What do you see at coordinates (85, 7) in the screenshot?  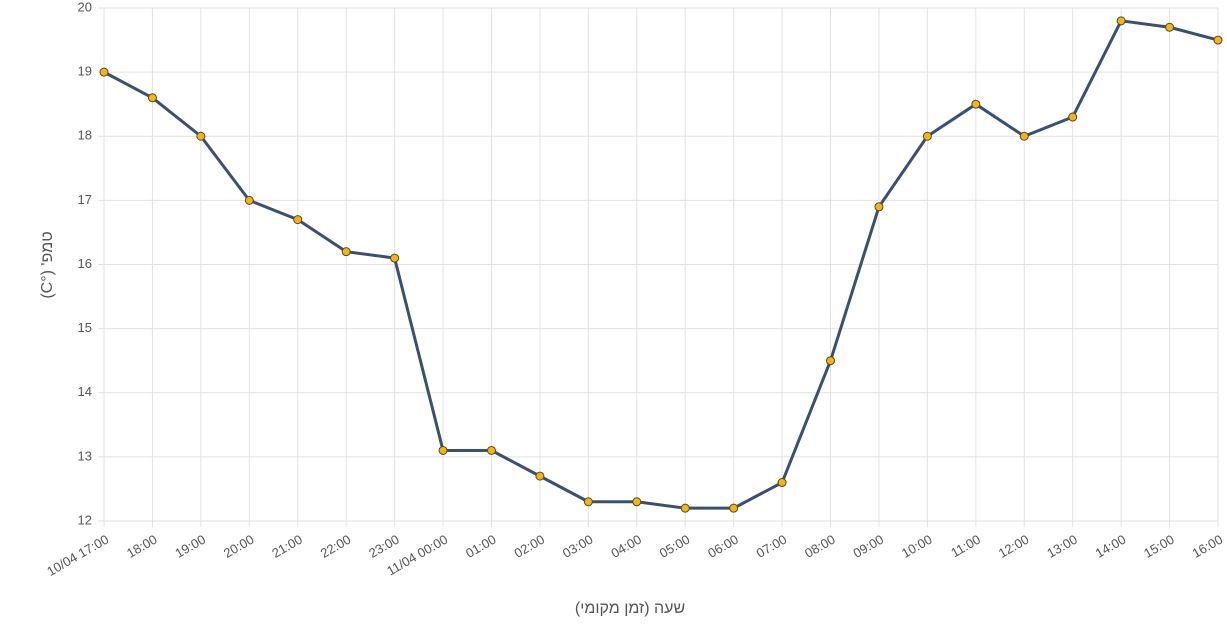 I see `y-tick-label: 20` at bounding box center [85, 7].